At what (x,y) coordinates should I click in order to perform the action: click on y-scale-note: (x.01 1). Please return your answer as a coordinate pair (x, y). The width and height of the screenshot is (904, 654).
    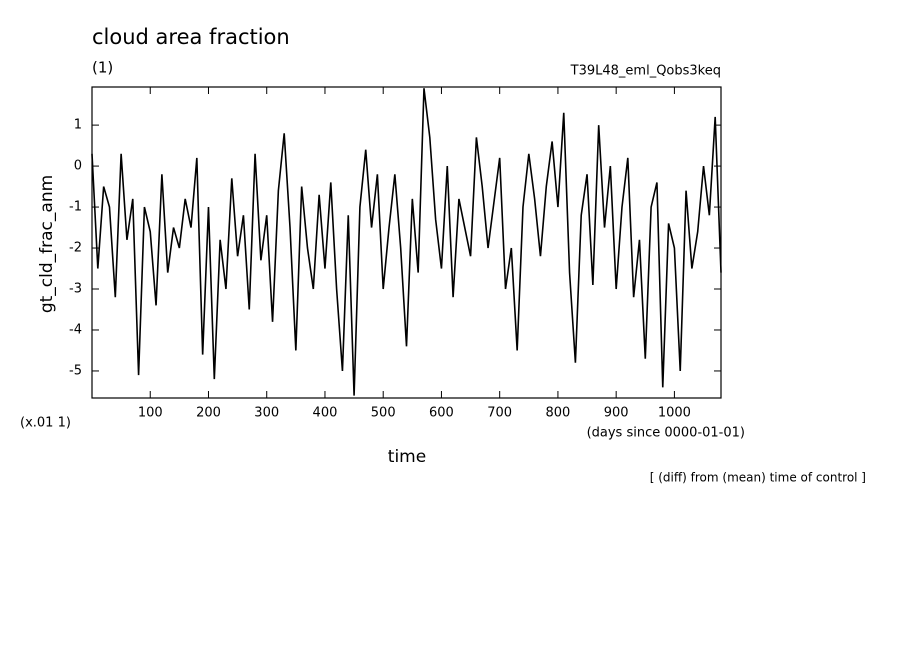
    Looking at the image, I should click on (45, 423).